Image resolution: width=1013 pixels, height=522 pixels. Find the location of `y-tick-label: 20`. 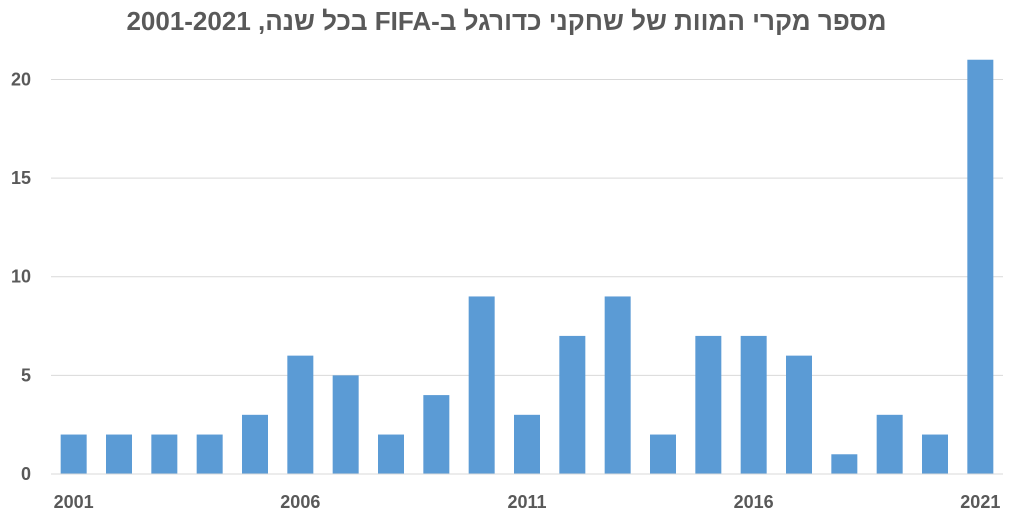

y-tick-label: 20 is located at coordinates (21, 79).